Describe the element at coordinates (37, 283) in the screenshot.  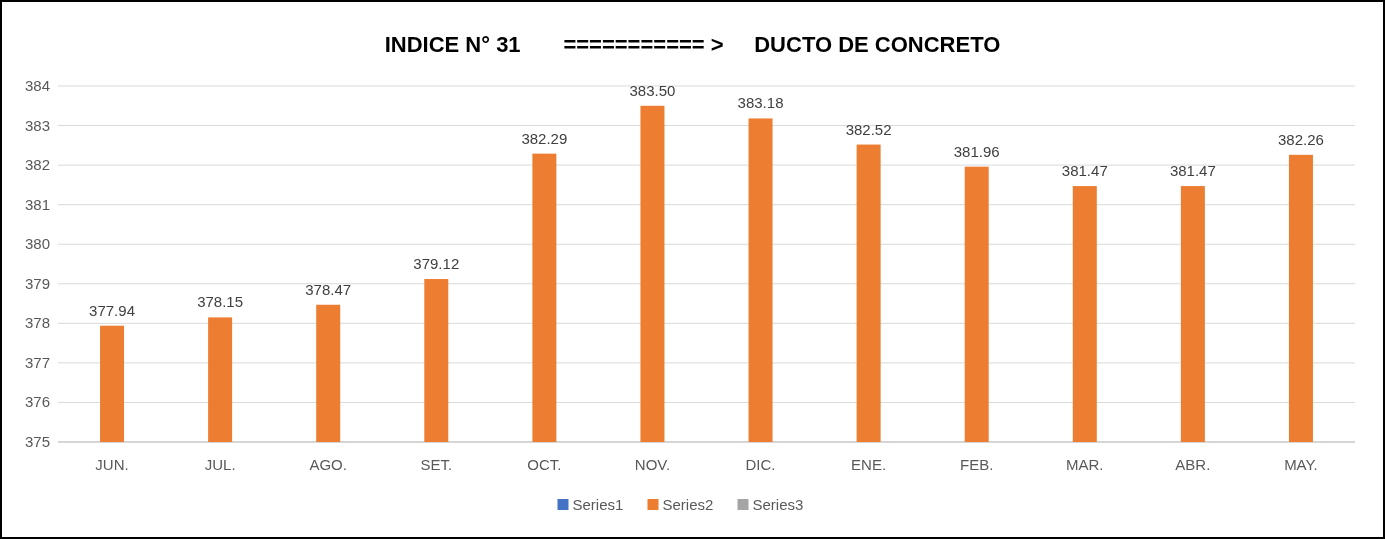
I see `y-tick-label: 379` at that location.